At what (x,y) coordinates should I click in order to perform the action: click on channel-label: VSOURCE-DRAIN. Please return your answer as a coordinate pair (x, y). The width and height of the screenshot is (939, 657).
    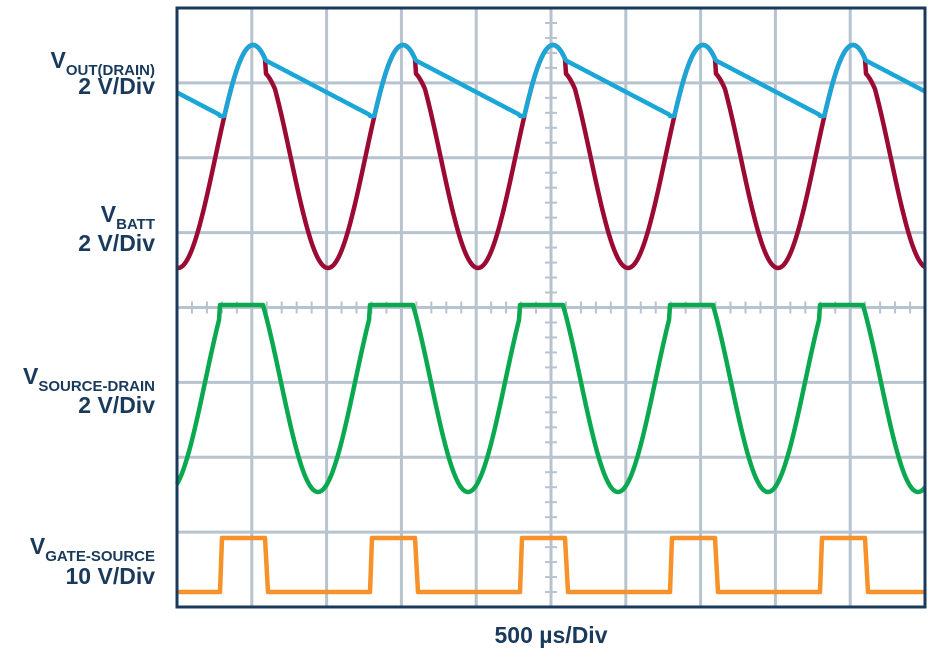
    Looking at the image, I should click on (89, 379).